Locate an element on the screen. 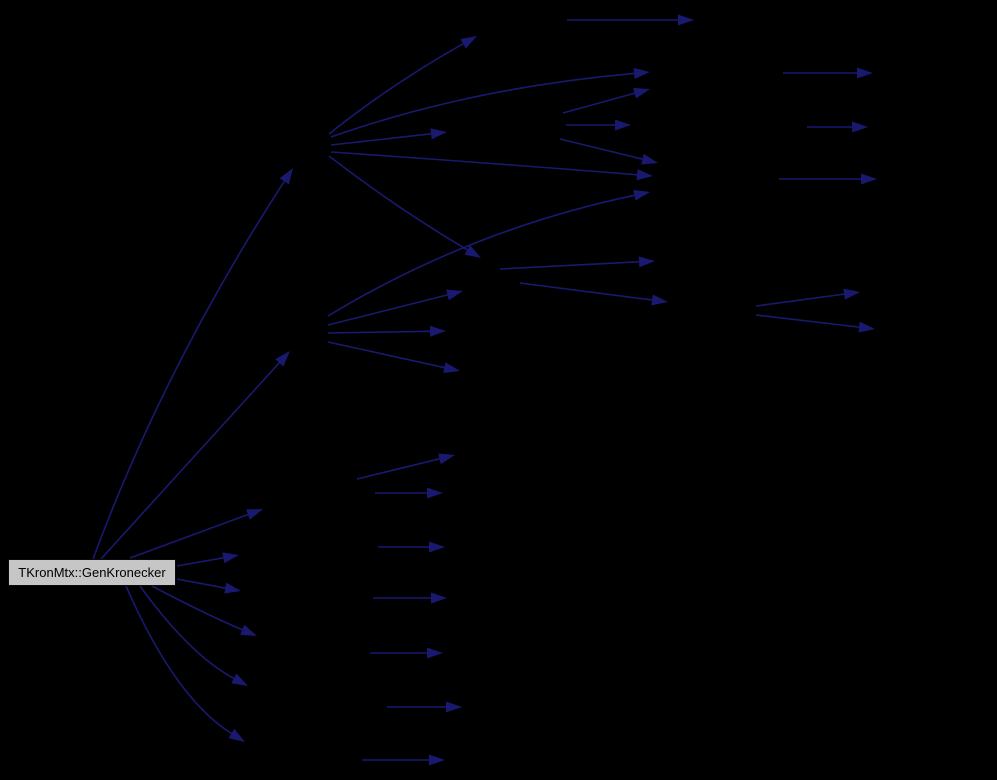 The image size is (997, 780). node-label: TKronMtx::GenKronecker is located at coordinates (92, 572).